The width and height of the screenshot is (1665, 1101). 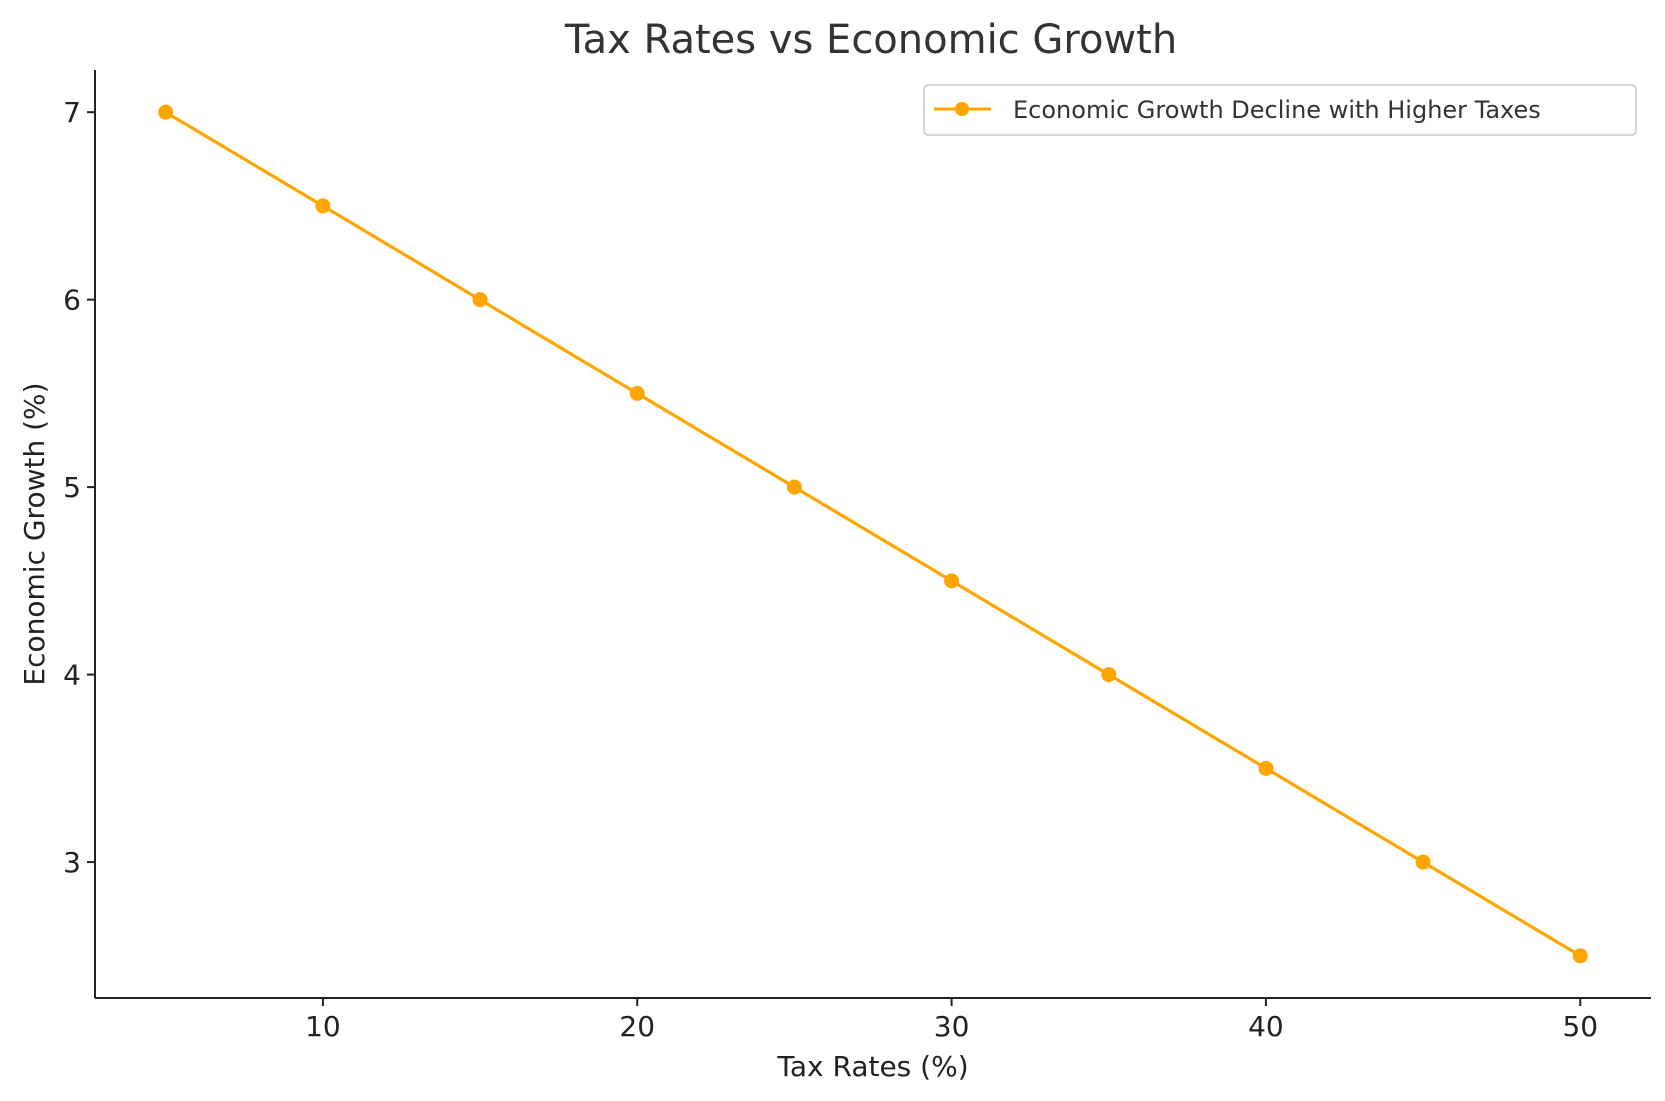 What do you see at coordinates (952, 1026) in the screenshot?
I see `x-tick-label: 30` at bounding box center [952, 1026].